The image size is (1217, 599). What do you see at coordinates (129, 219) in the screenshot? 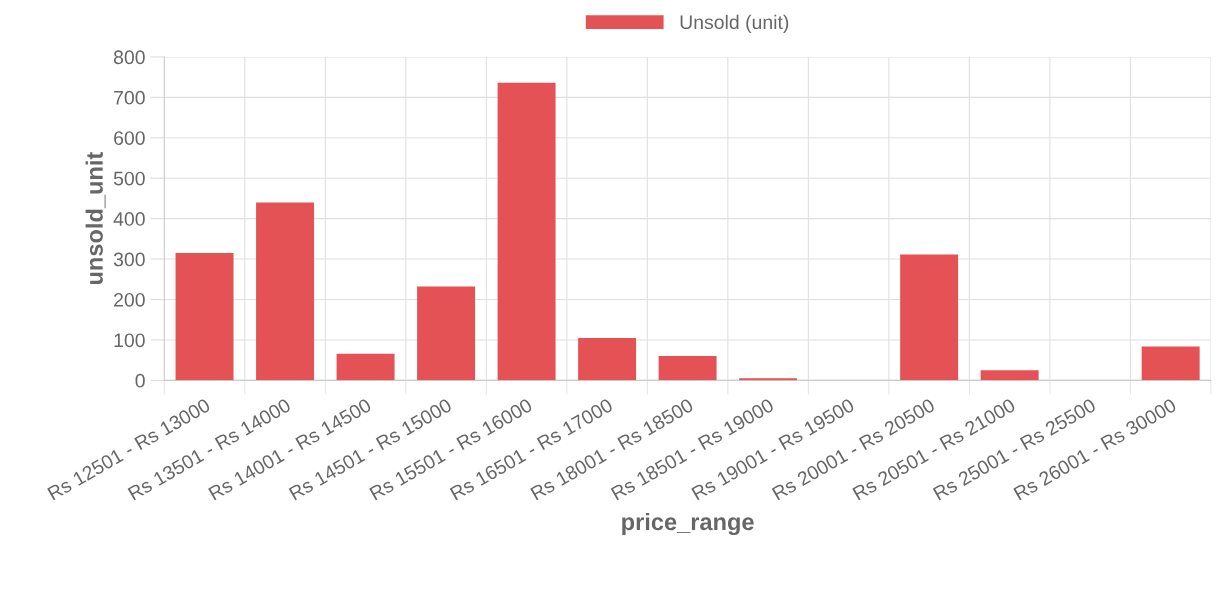
I see `y-tick-label: 400` at bounding box center [129, 219].